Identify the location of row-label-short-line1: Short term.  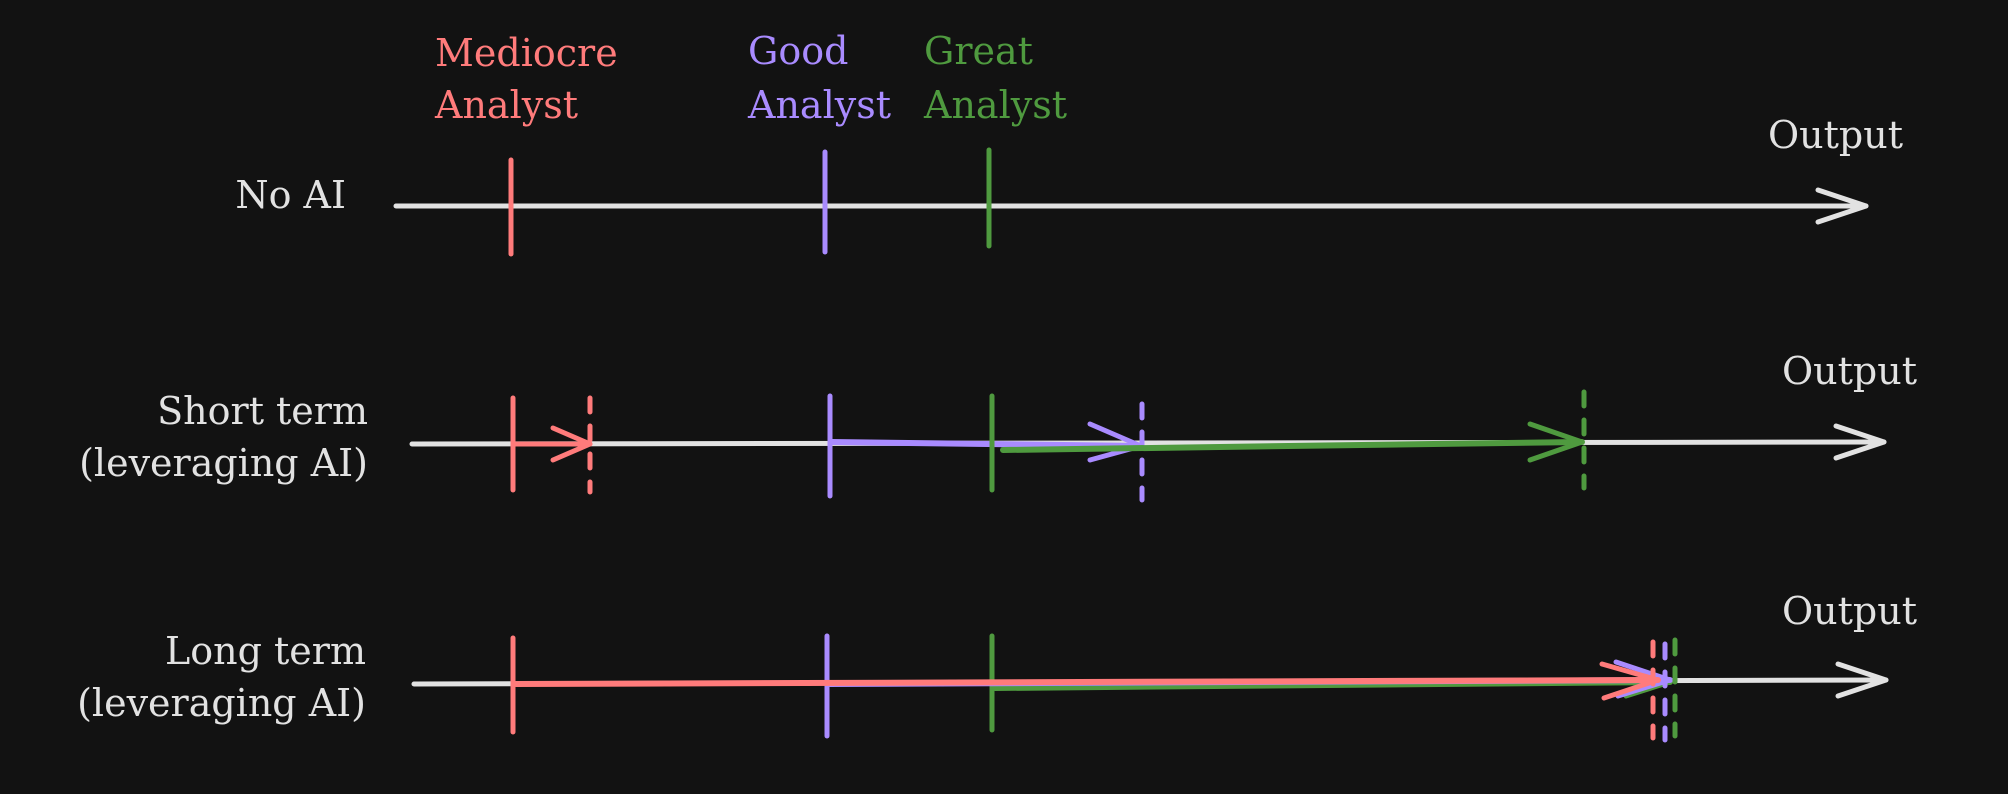
(262, 411).